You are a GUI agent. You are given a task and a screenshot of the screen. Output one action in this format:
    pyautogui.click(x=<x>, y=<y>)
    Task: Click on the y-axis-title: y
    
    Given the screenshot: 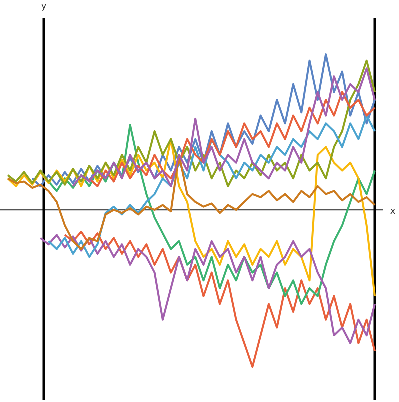 What is the action you would take?
    pyautogui.click(x=44, y=7)
    